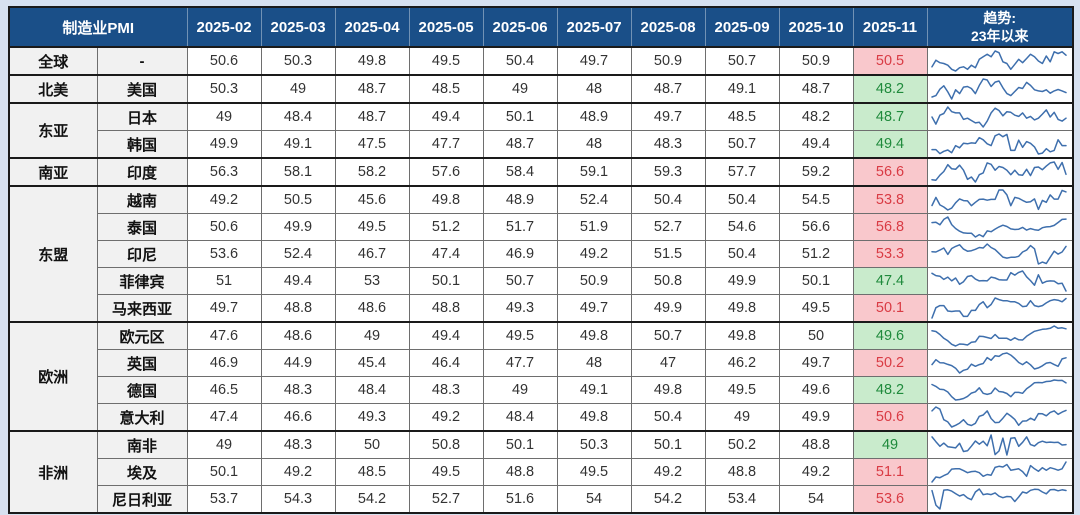 Image resolution: width=1080 pixels, height=515 pixels. I want to click on pmi-value-cell: 54.2, so click(372, 499).